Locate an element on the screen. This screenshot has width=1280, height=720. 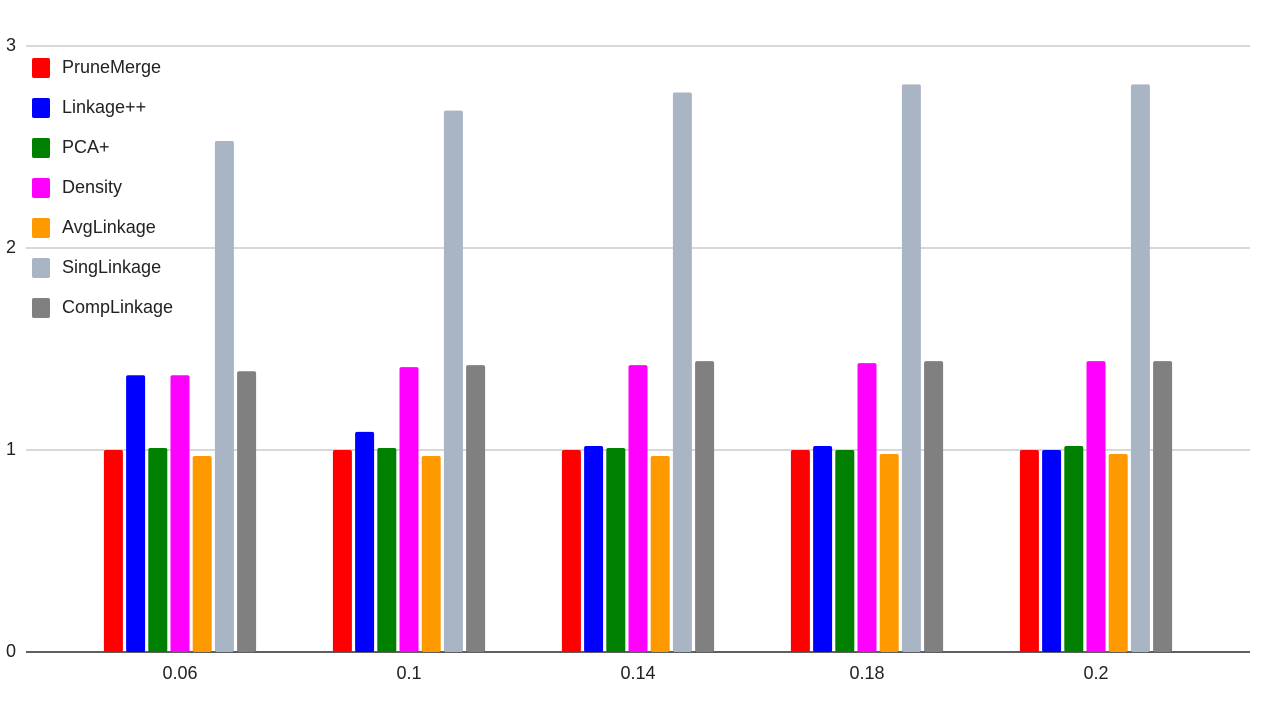
x-tick-label: 0.18 is located at coordinates (866, 673).